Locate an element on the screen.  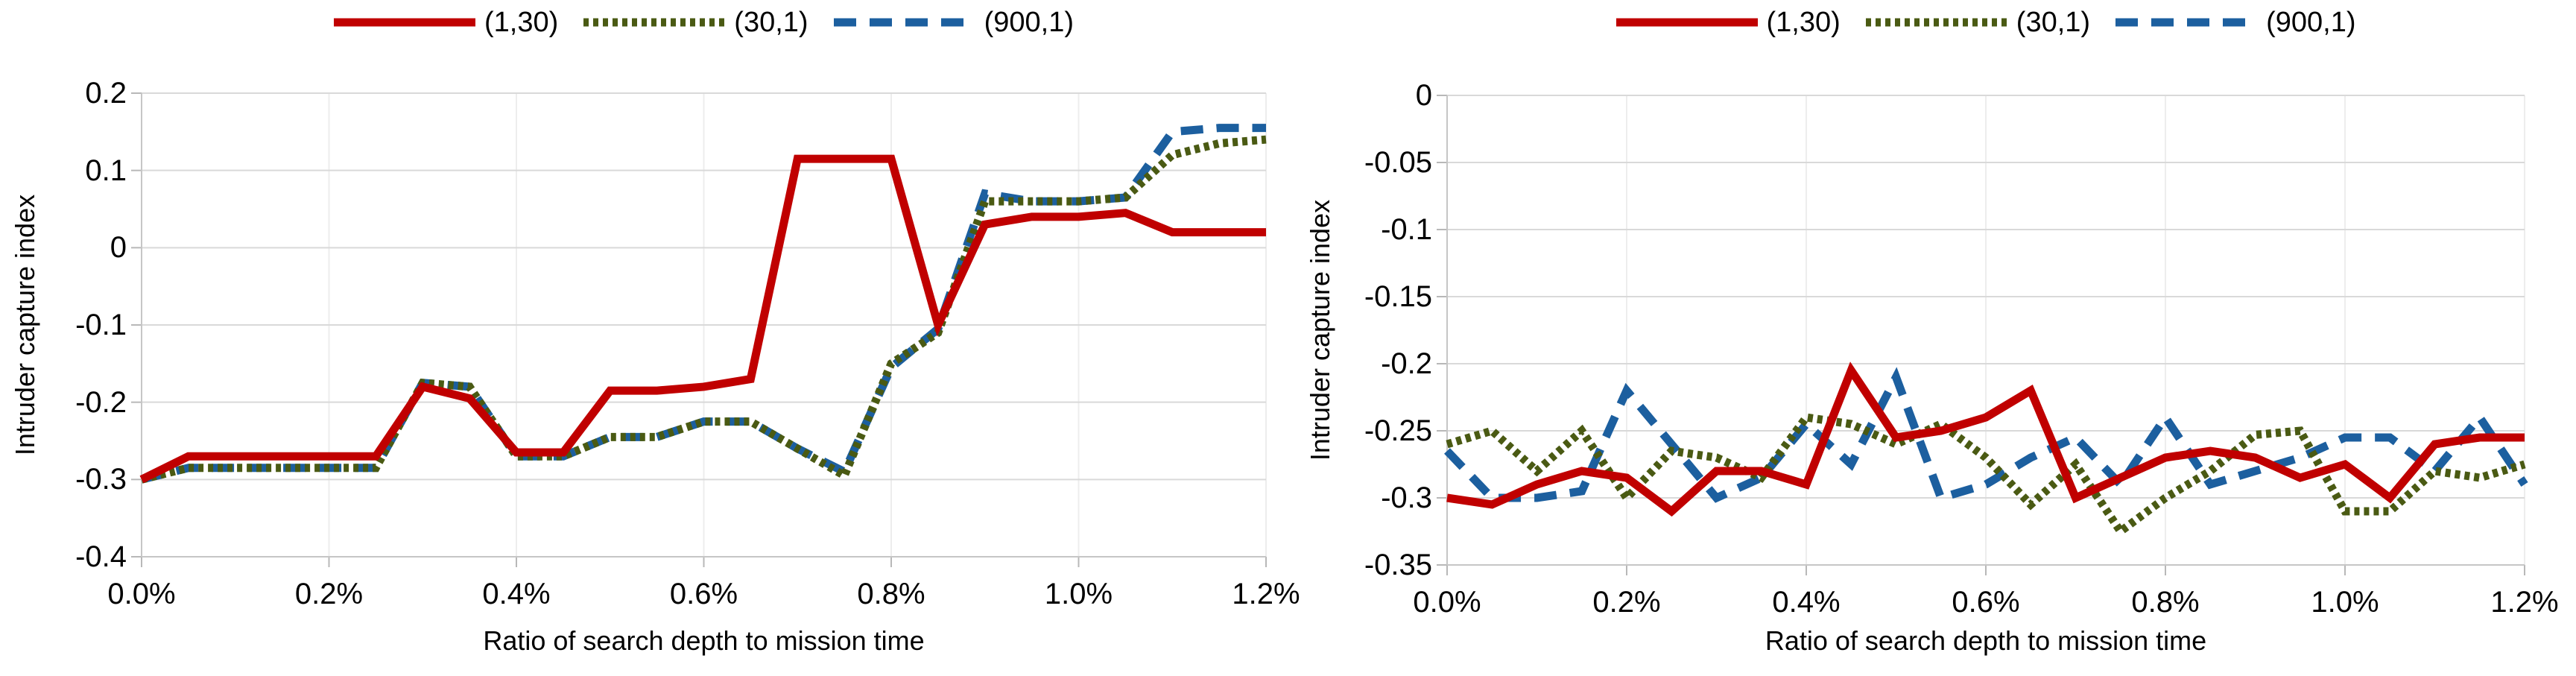
y-tick-label: 0.1 is located at coordinates (106, 170).